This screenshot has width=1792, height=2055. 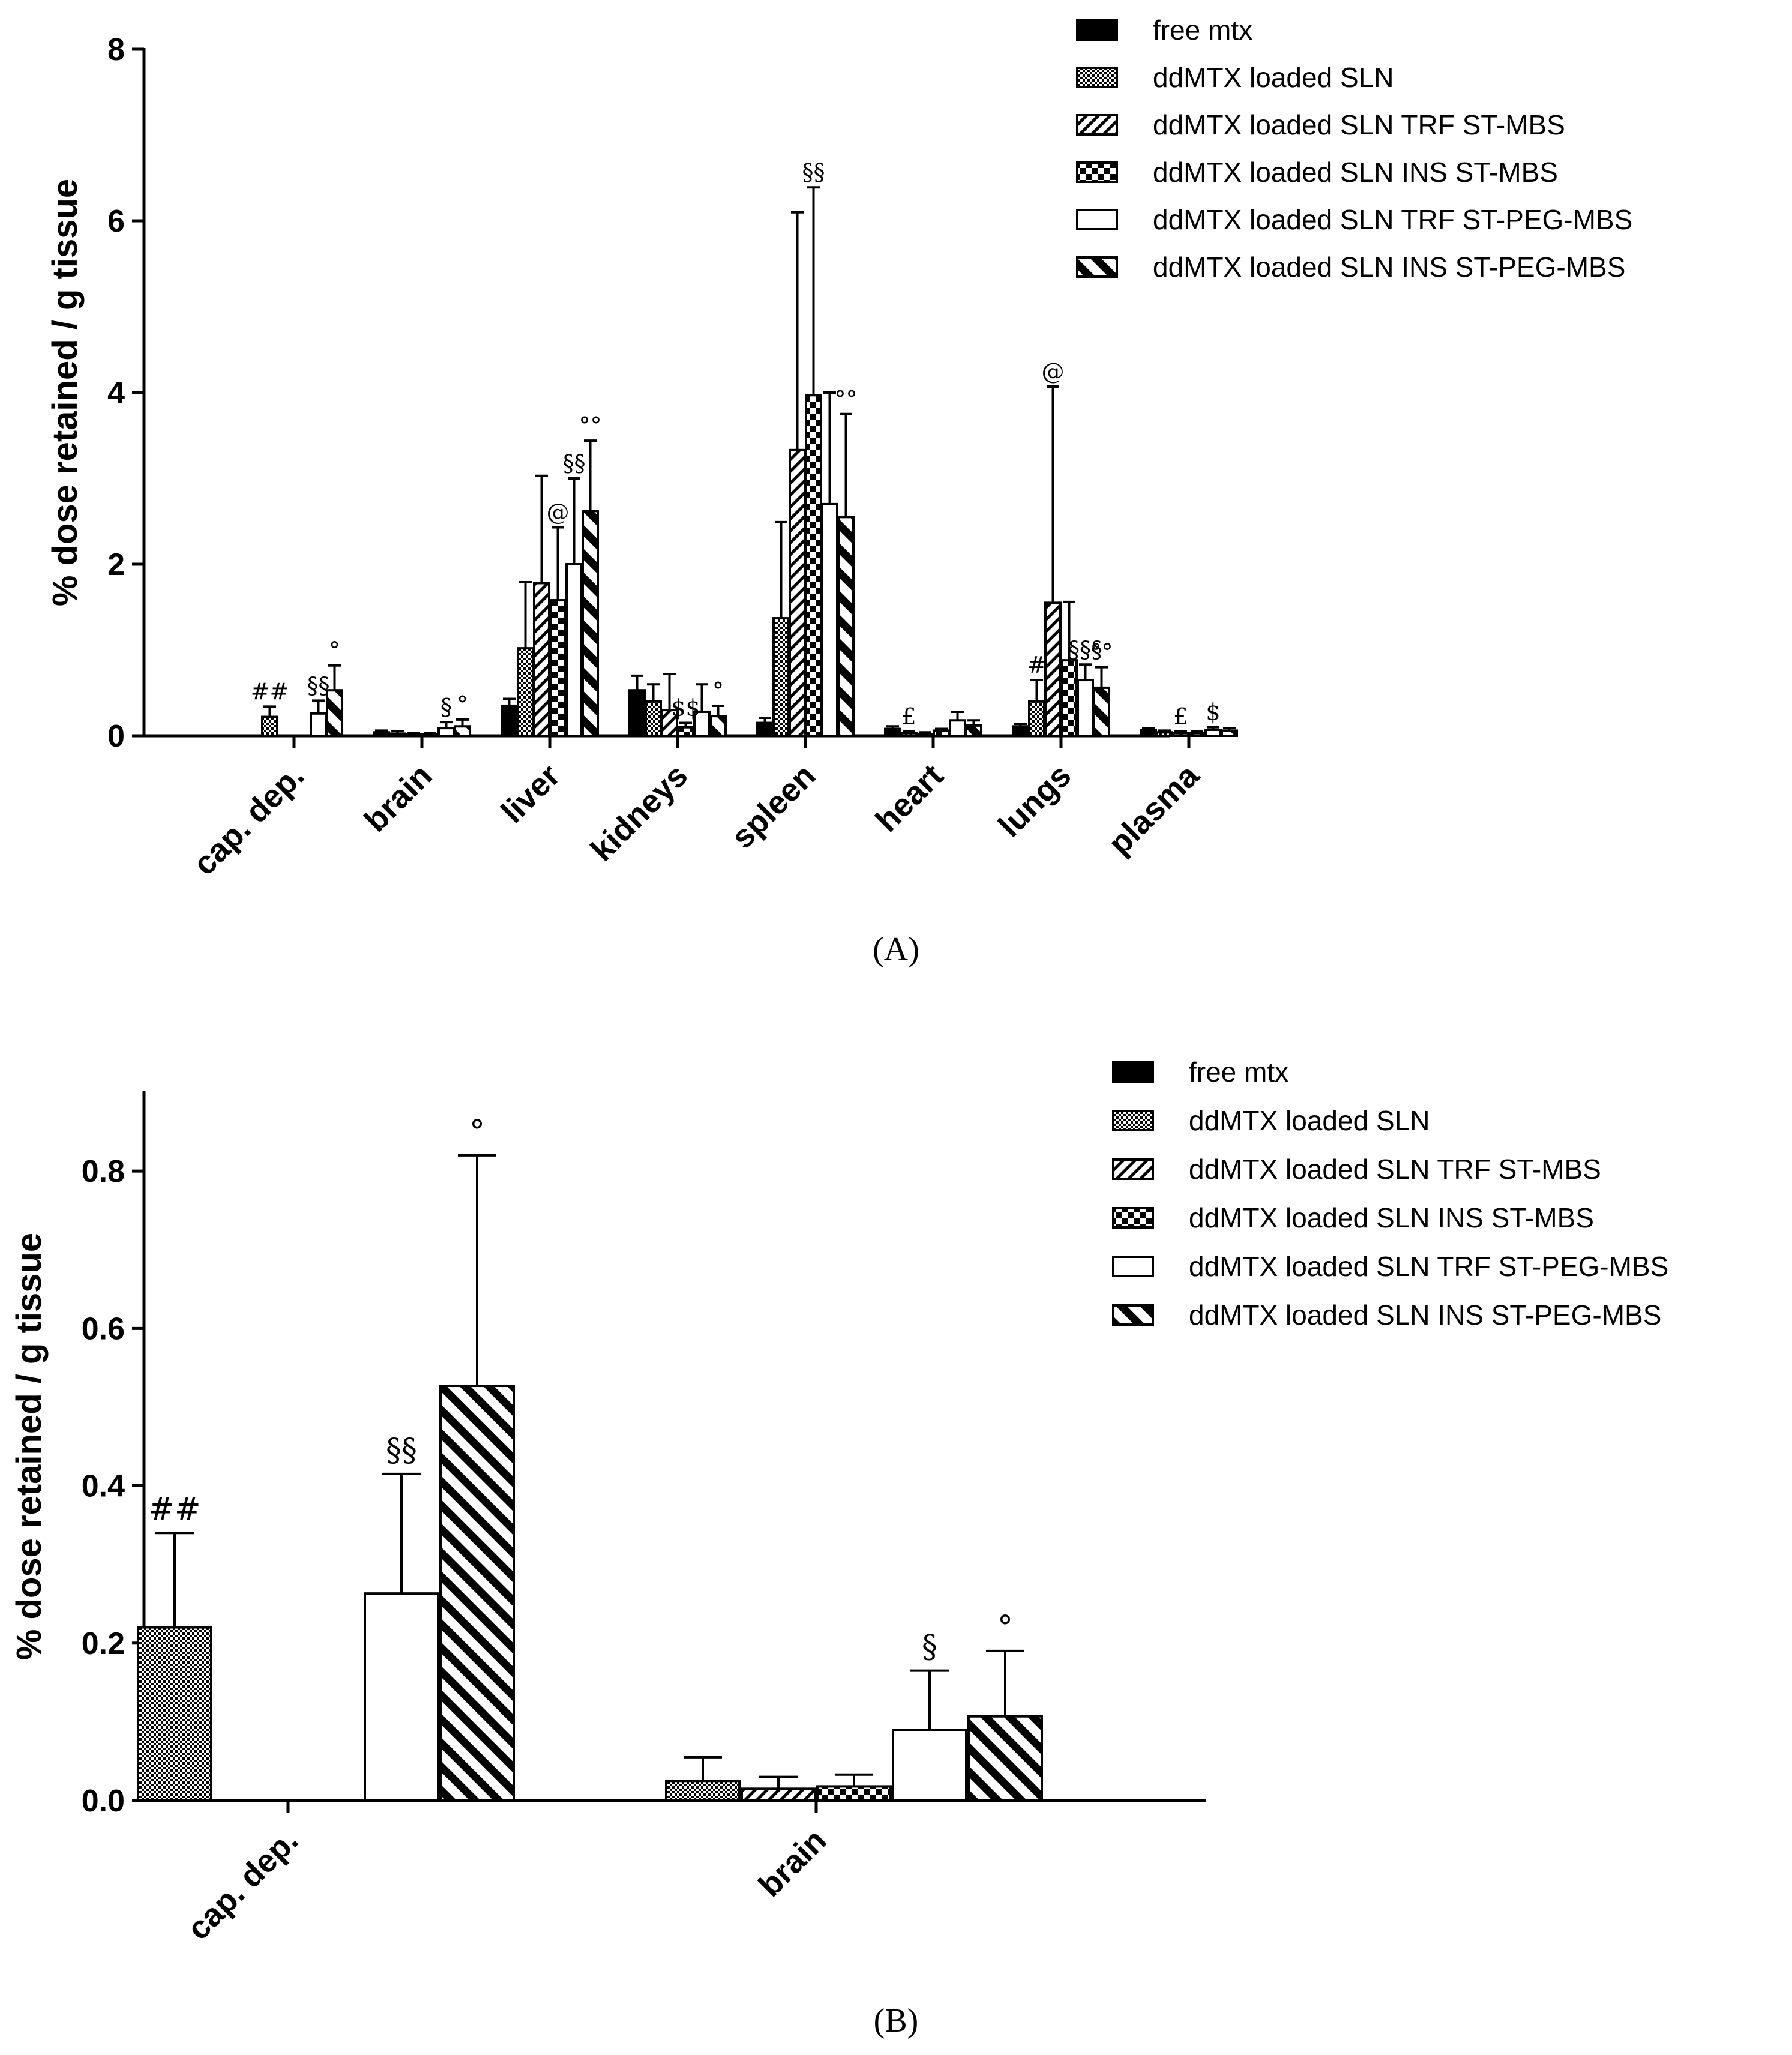 I want to click on x-tick-label: plasma, so click(x=1153, y=809).